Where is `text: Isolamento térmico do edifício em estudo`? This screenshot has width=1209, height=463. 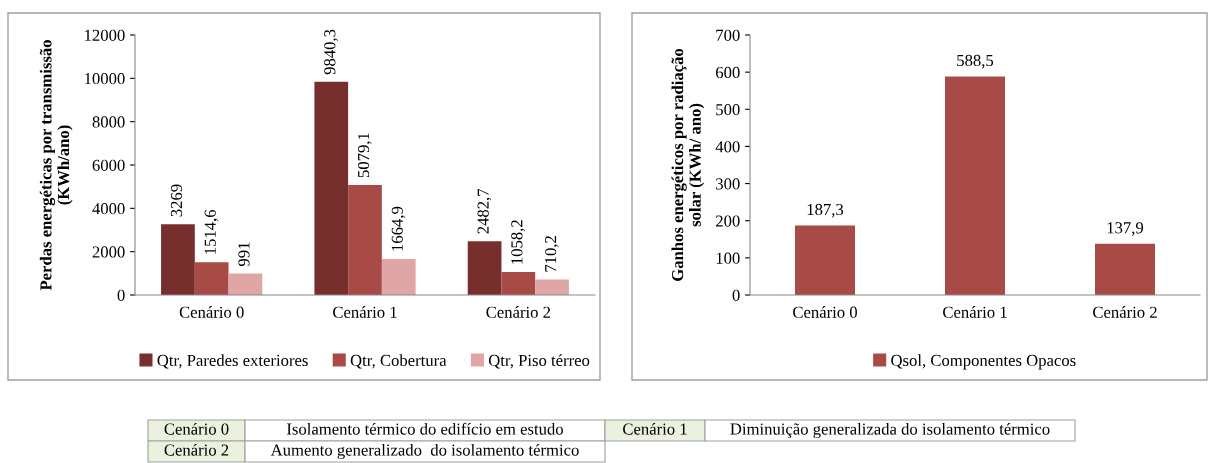 text: Isolamento térmico do edifício em estudo is located at coordinates (424, 428).